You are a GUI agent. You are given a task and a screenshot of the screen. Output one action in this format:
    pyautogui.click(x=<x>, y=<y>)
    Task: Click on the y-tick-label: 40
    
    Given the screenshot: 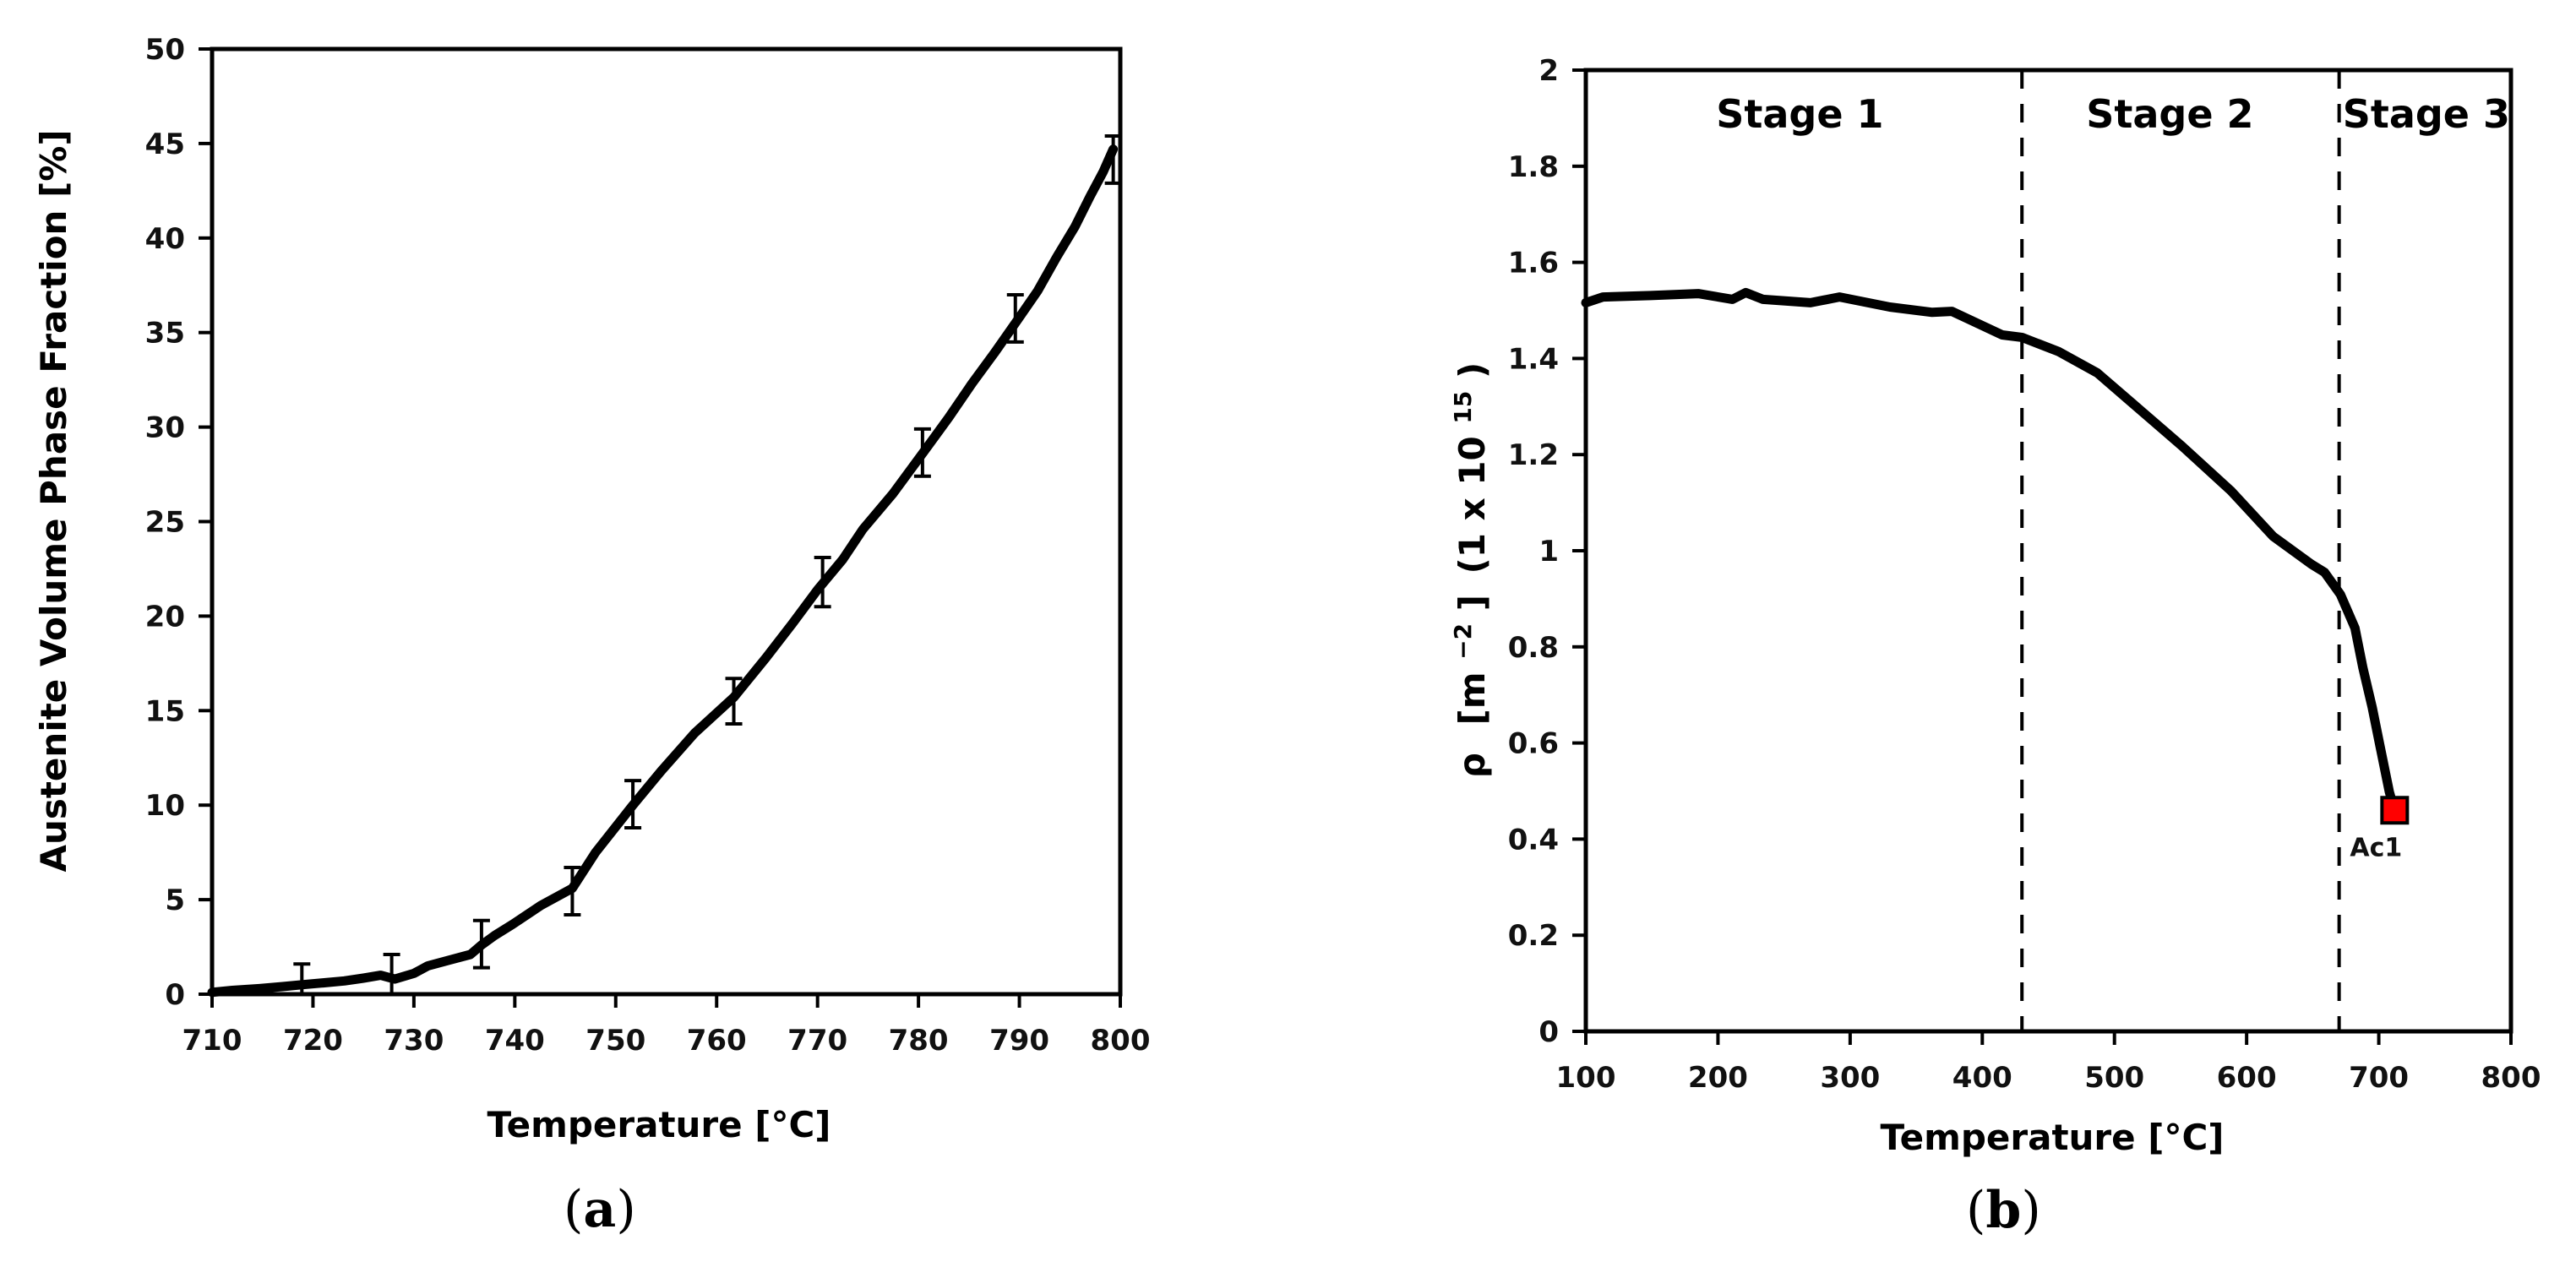 What is the action you would take?
    pyautogui.click(x=165, y=239)
    